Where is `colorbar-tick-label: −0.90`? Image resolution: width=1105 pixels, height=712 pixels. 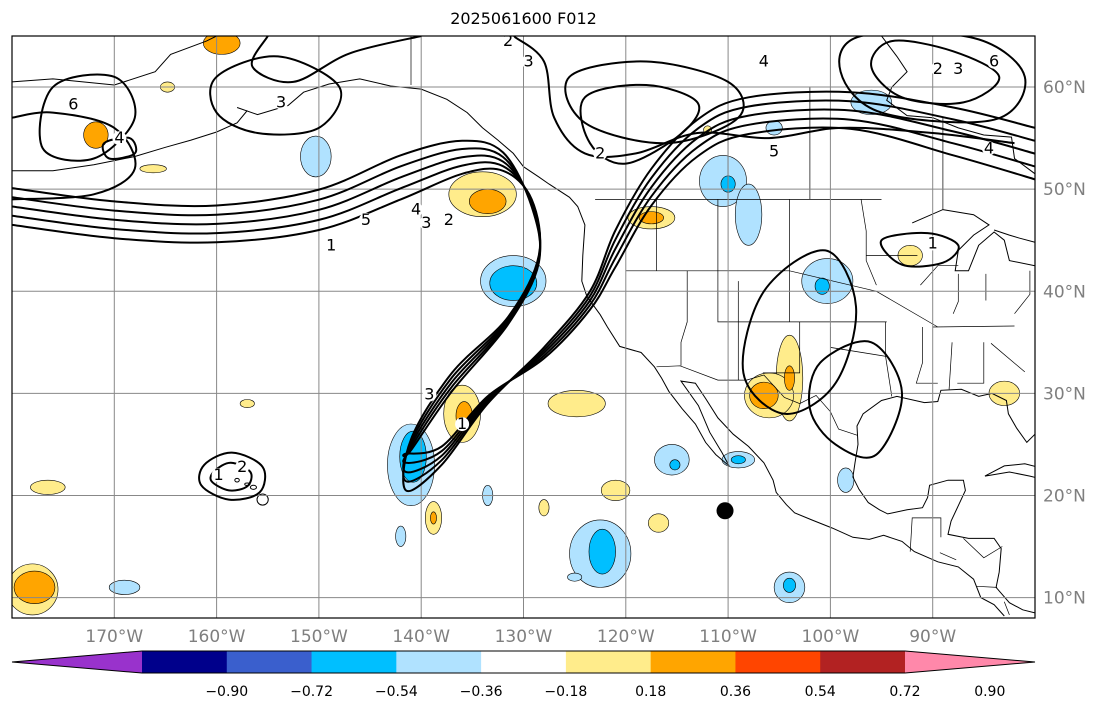 colorbar-tick-label: −0.90 is located at coordinates (226, 692).